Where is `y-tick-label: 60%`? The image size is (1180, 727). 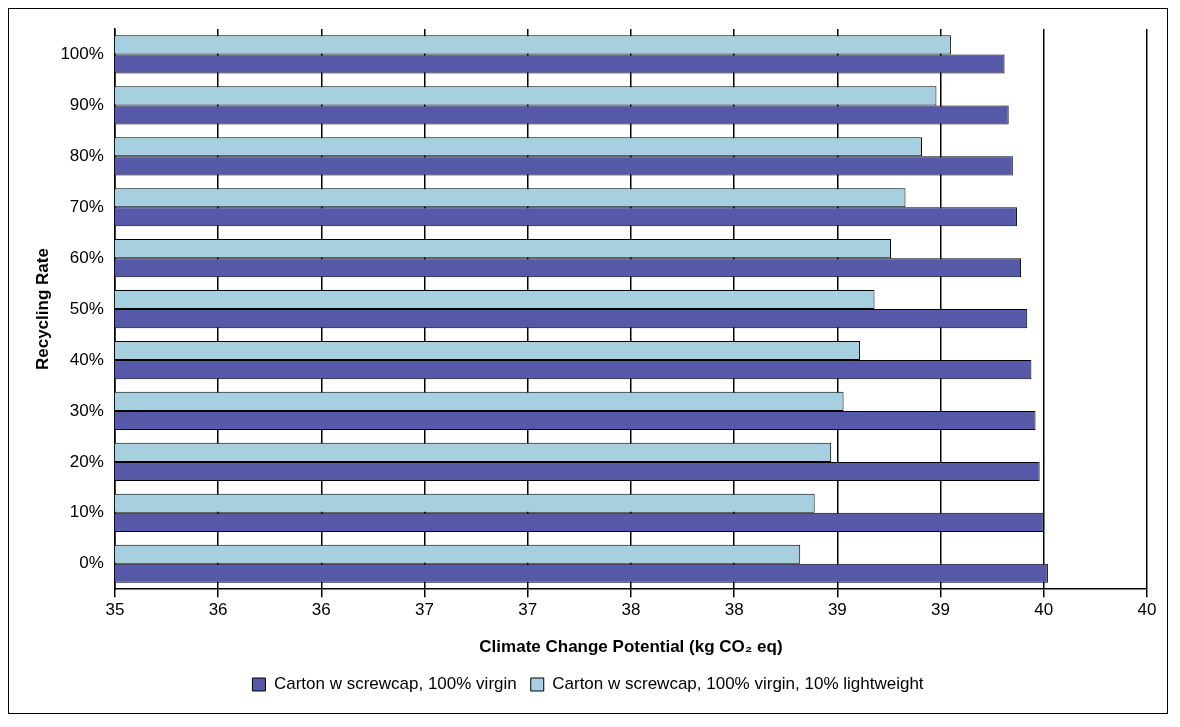
y-tick-label: 60% is located at coordinates (86, 257).